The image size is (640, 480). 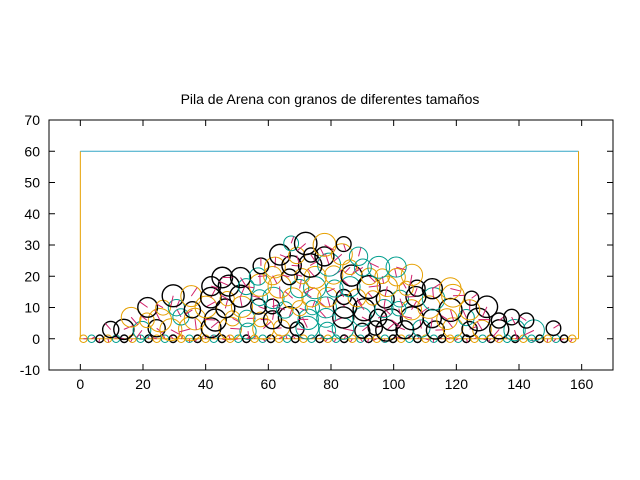 What do you see at coordinates (80, 384) in the screenshot?
I see `x-tick-label: 0` at bounding box center [80, 384].